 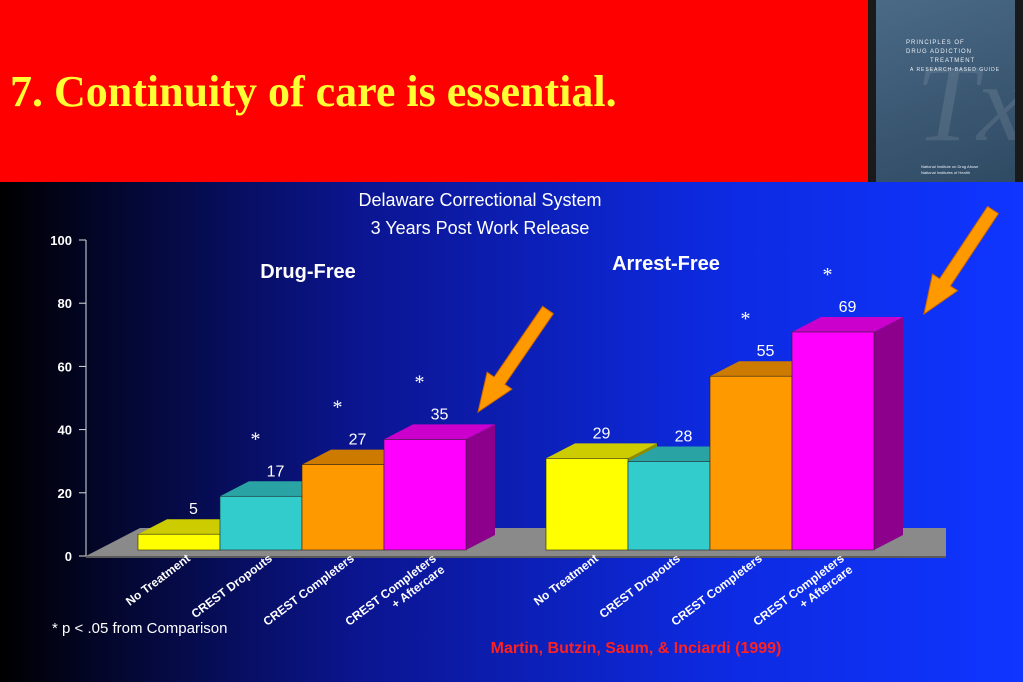 I want to click on y-tick-label: 60, so click(x=65, y=366).